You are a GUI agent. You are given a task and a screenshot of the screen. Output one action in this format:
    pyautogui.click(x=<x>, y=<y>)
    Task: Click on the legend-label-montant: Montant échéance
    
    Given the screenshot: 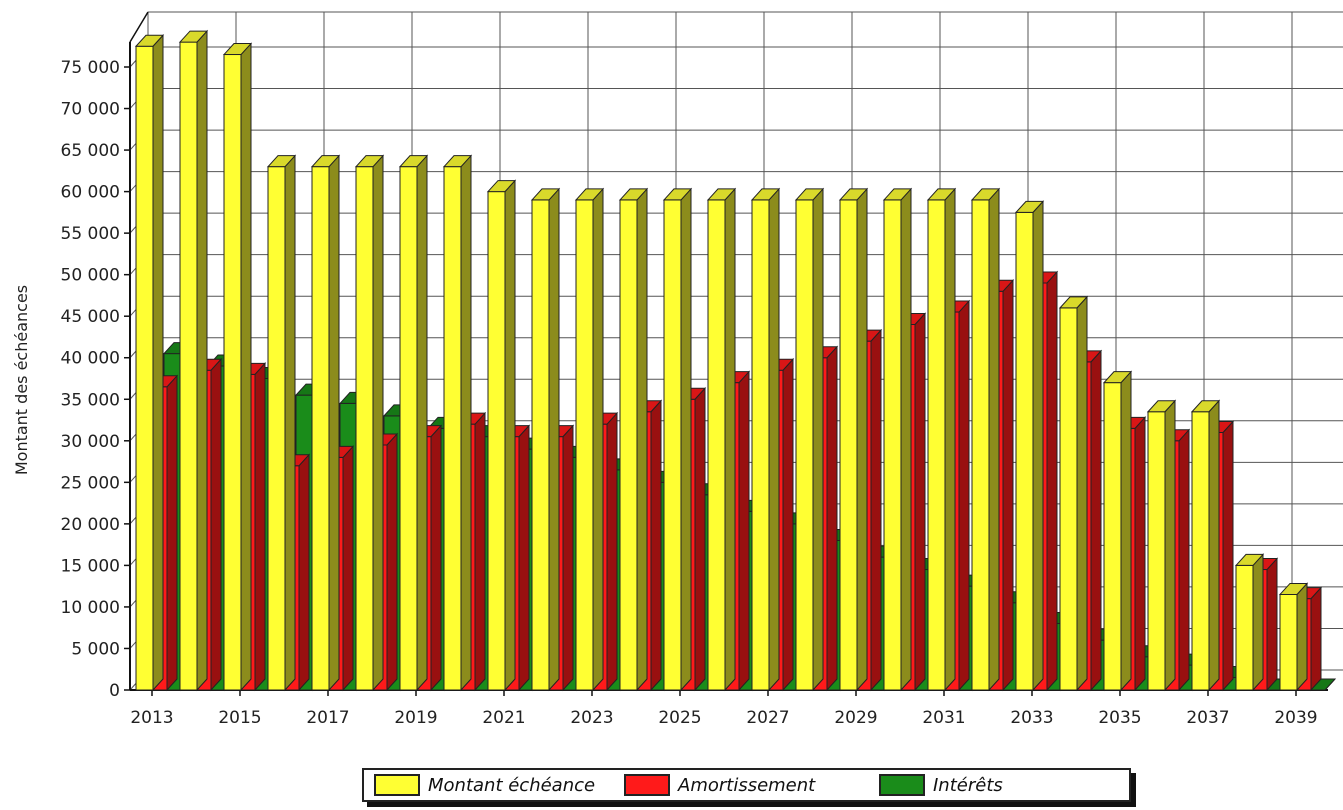 What is the action you would take?
    pyautogui.click(x=512, y=785)
    